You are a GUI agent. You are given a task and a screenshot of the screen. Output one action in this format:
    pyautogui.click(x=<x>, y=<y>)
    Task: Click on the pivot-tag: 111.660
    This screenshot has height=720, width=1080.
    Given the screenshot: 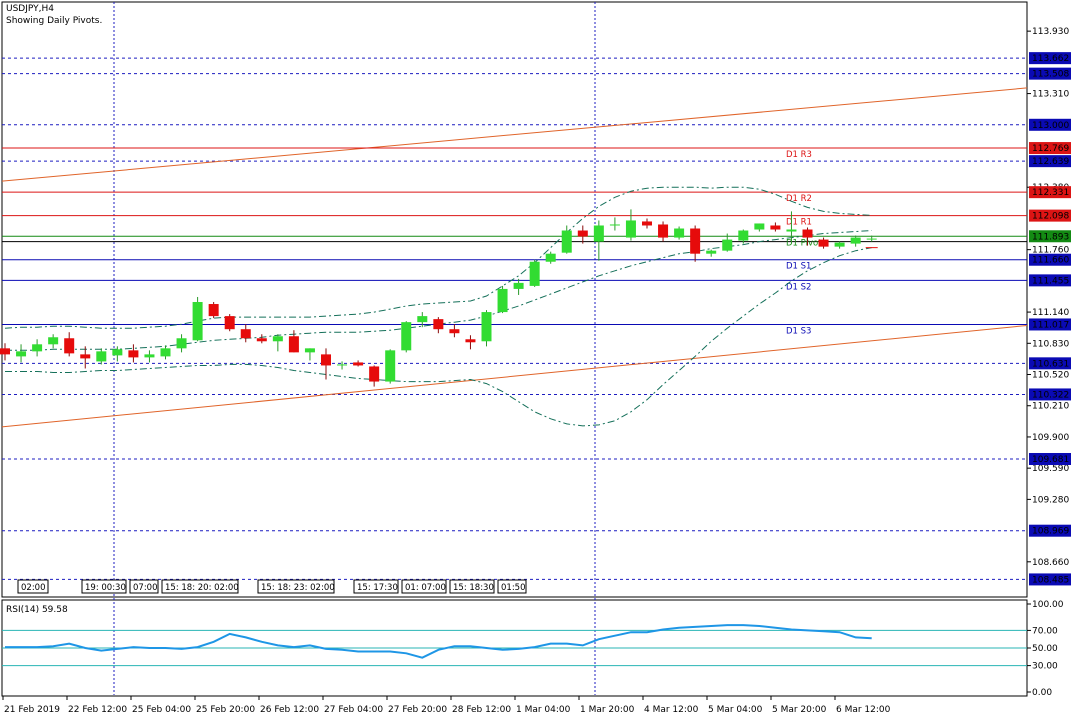 What is the action you would take?
    pyautogui.click(x=1050, y=261)
    